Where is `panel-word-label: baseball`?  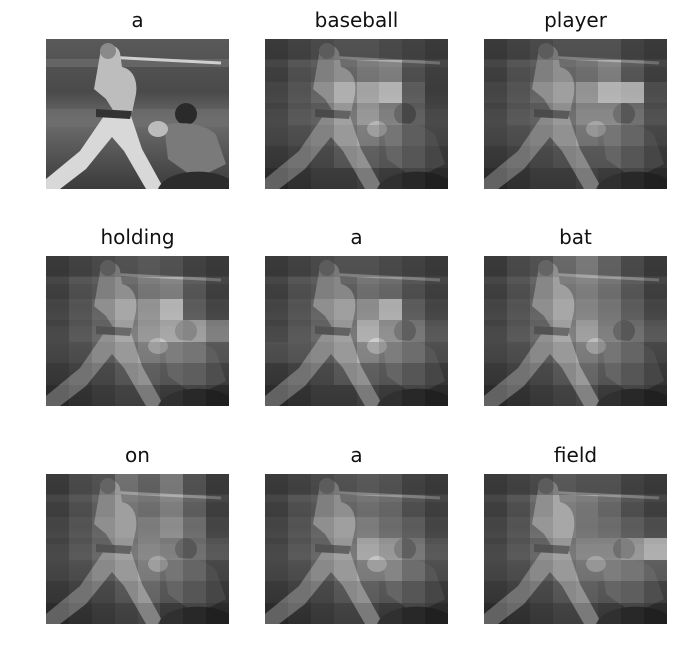
panel-word-label: baseball is located at coordinates (356, 20).